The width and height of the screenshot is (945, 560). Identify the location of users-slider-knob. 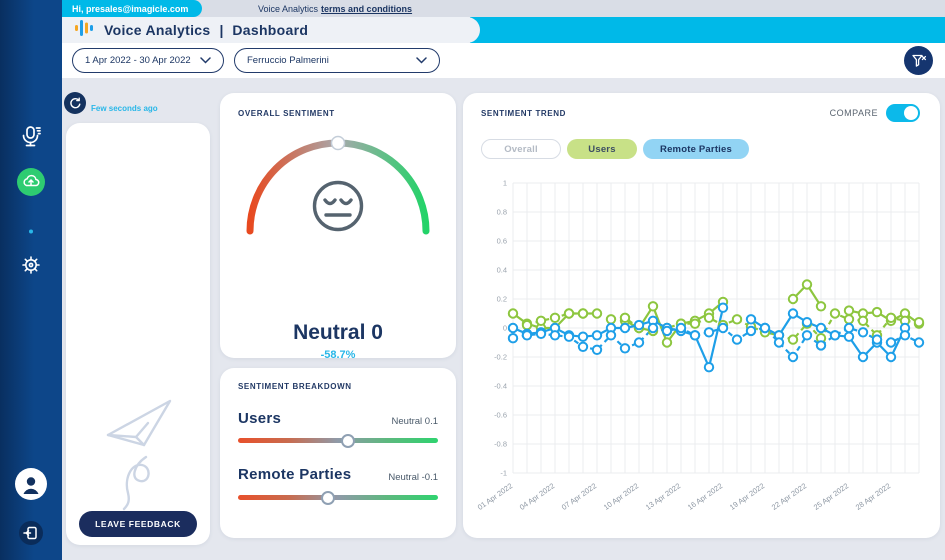
(348, 440).